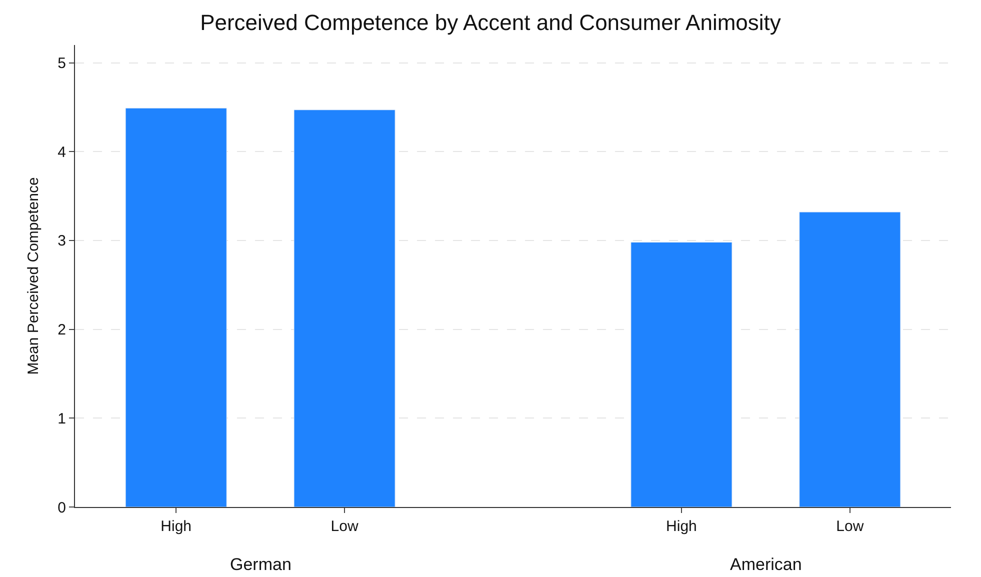 This screenshot has height=577, width=981. Describe the element at coordinates (62, 419) in the screenshot. I see `y-tick-label: 1` at that location.